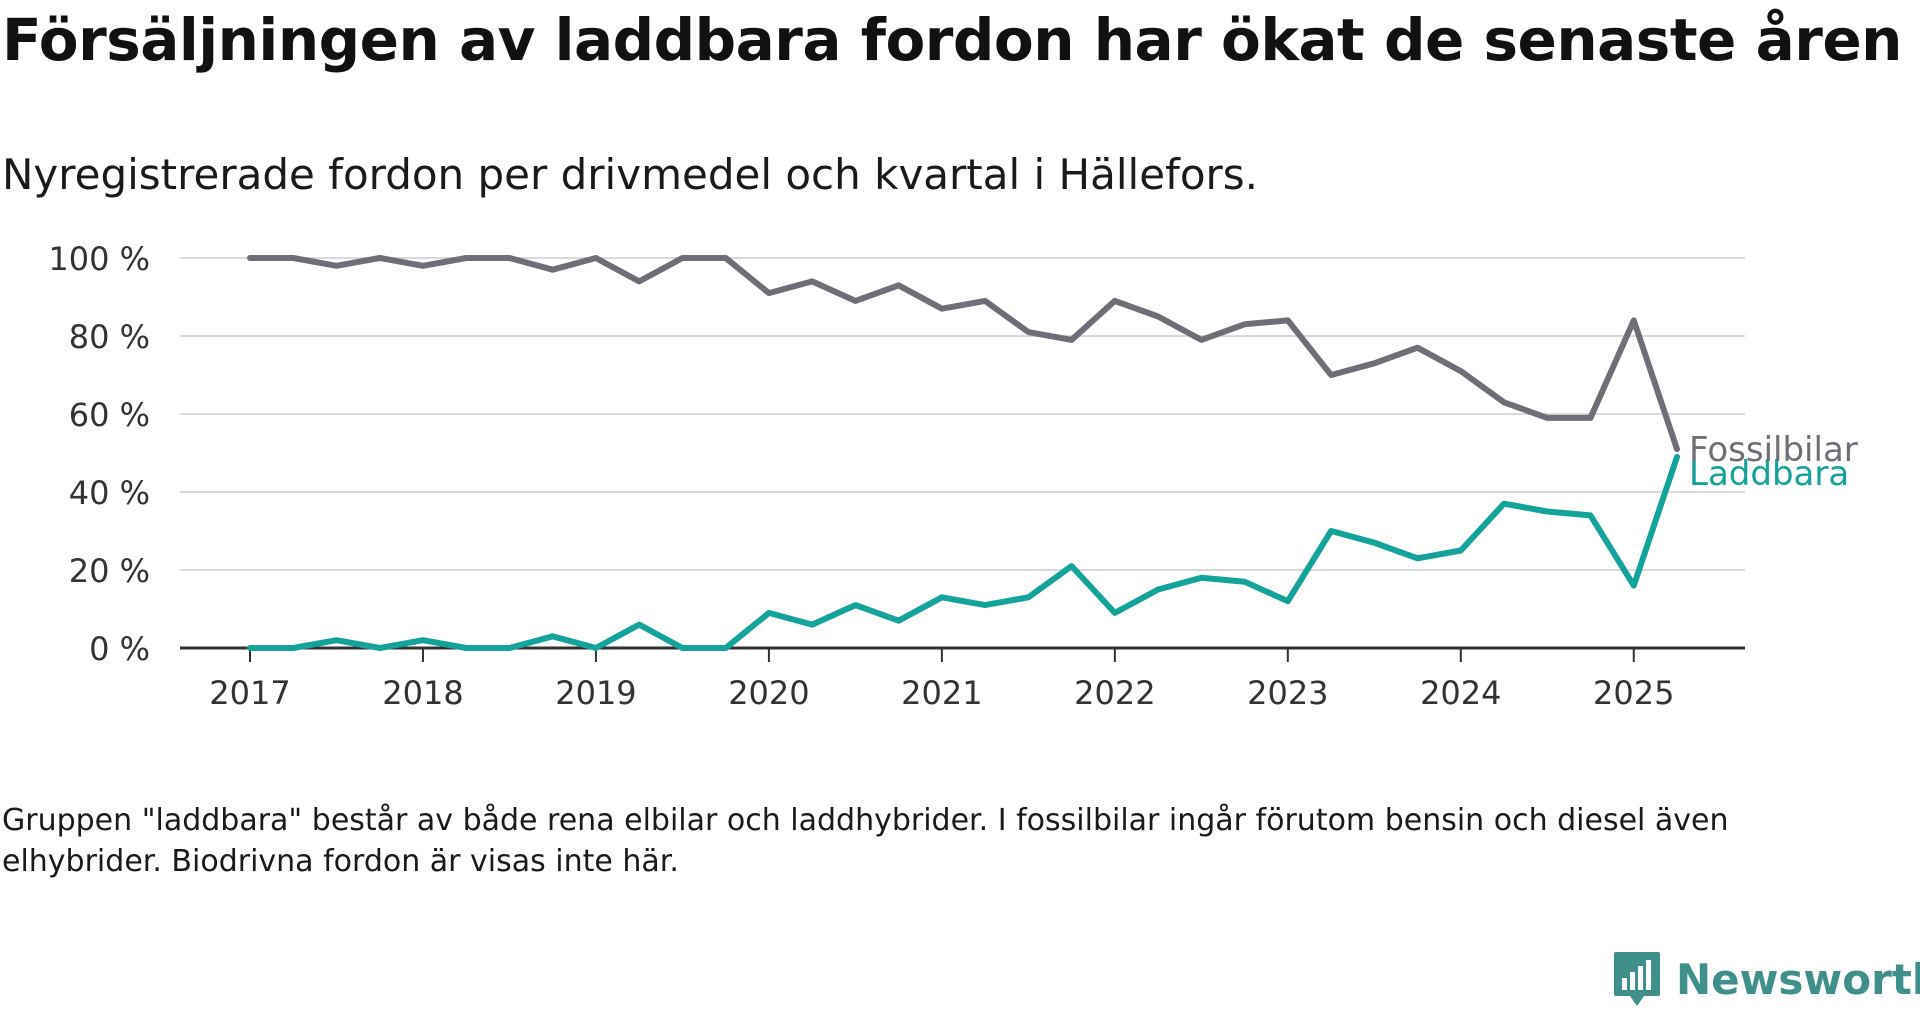  What do you see at coordinates (1287, 693) in the screenshot?
I see `x-tick-label: 2023` at bounding box center [1287, 693].